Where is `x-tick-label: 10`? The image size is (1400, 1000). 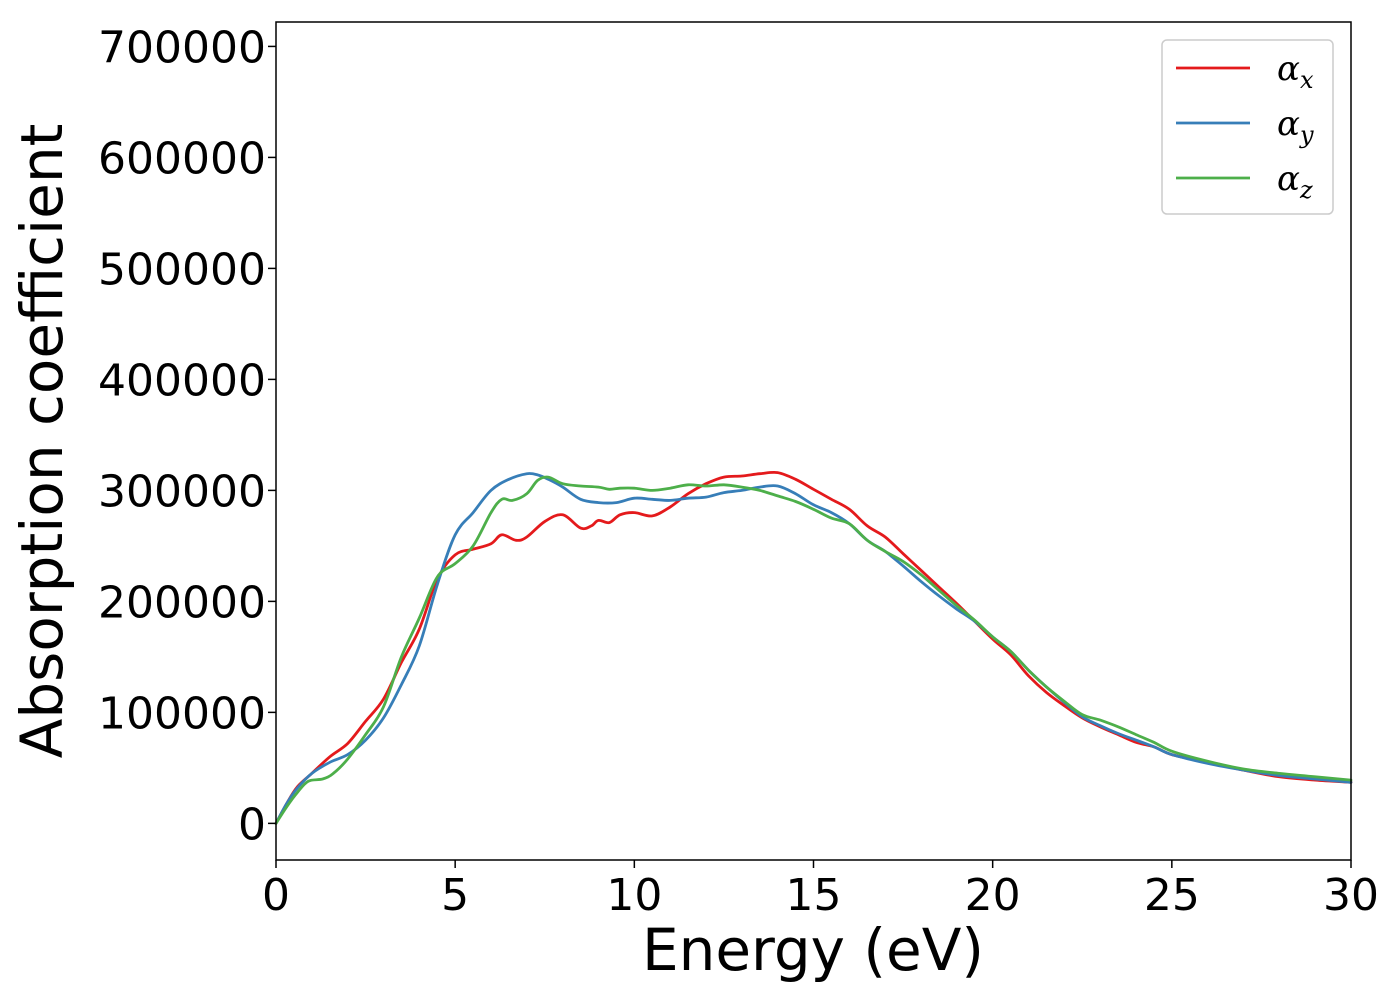 x-tick-label: 10 is located at coordinates (634, 895).